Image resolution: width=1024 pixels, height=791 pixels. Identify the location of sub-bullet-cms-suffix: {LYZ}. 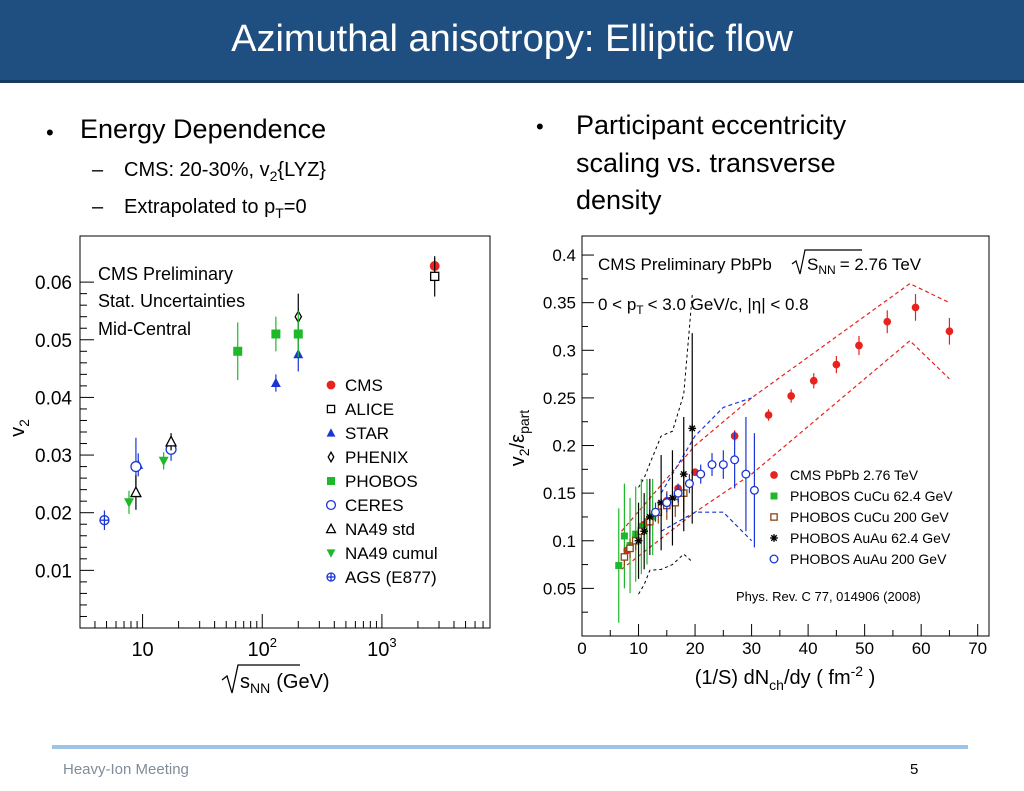
(301, 170).